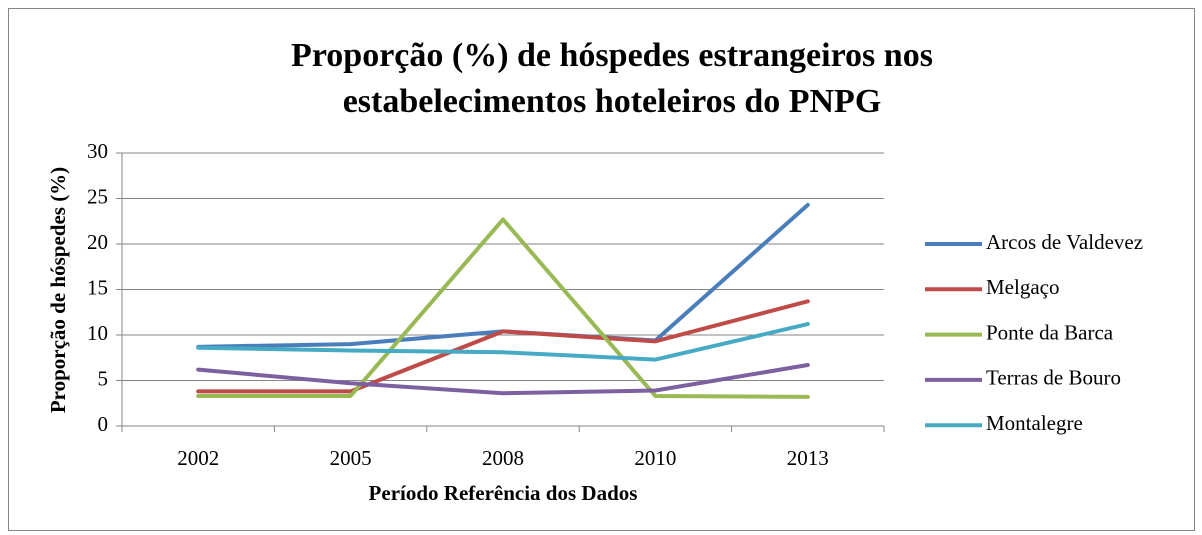 The image size is (1202, 535). I want to click on x-tick-label: 2002, so click(198, 458).